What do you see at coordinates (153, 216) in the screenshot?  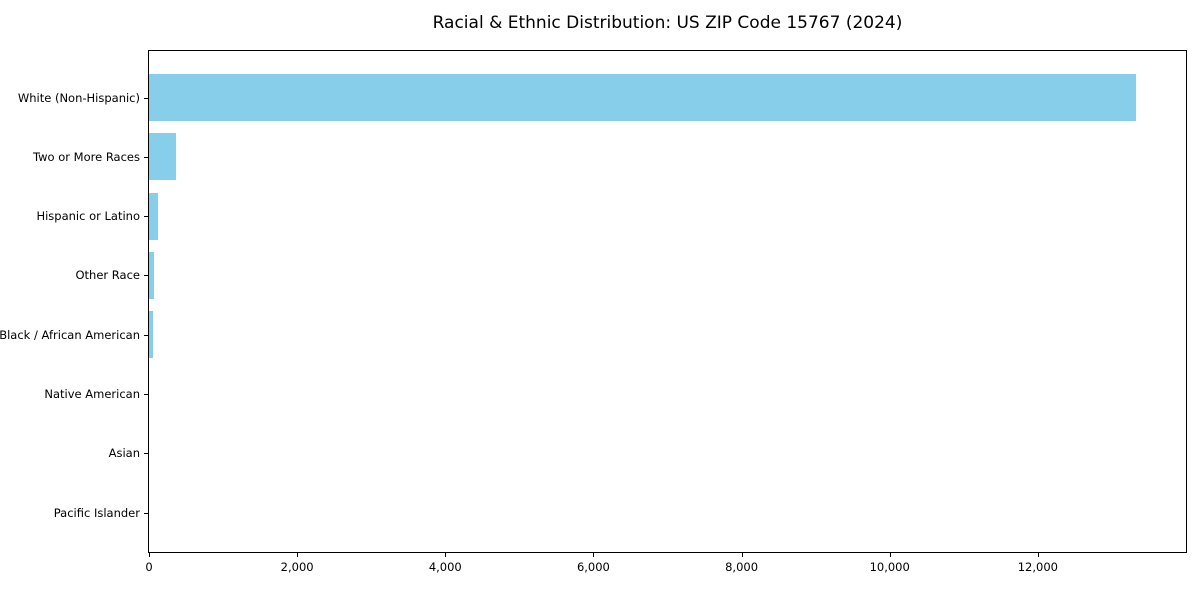 I see `bar-hispanic-or-latino` at bounding box center [153, 216].